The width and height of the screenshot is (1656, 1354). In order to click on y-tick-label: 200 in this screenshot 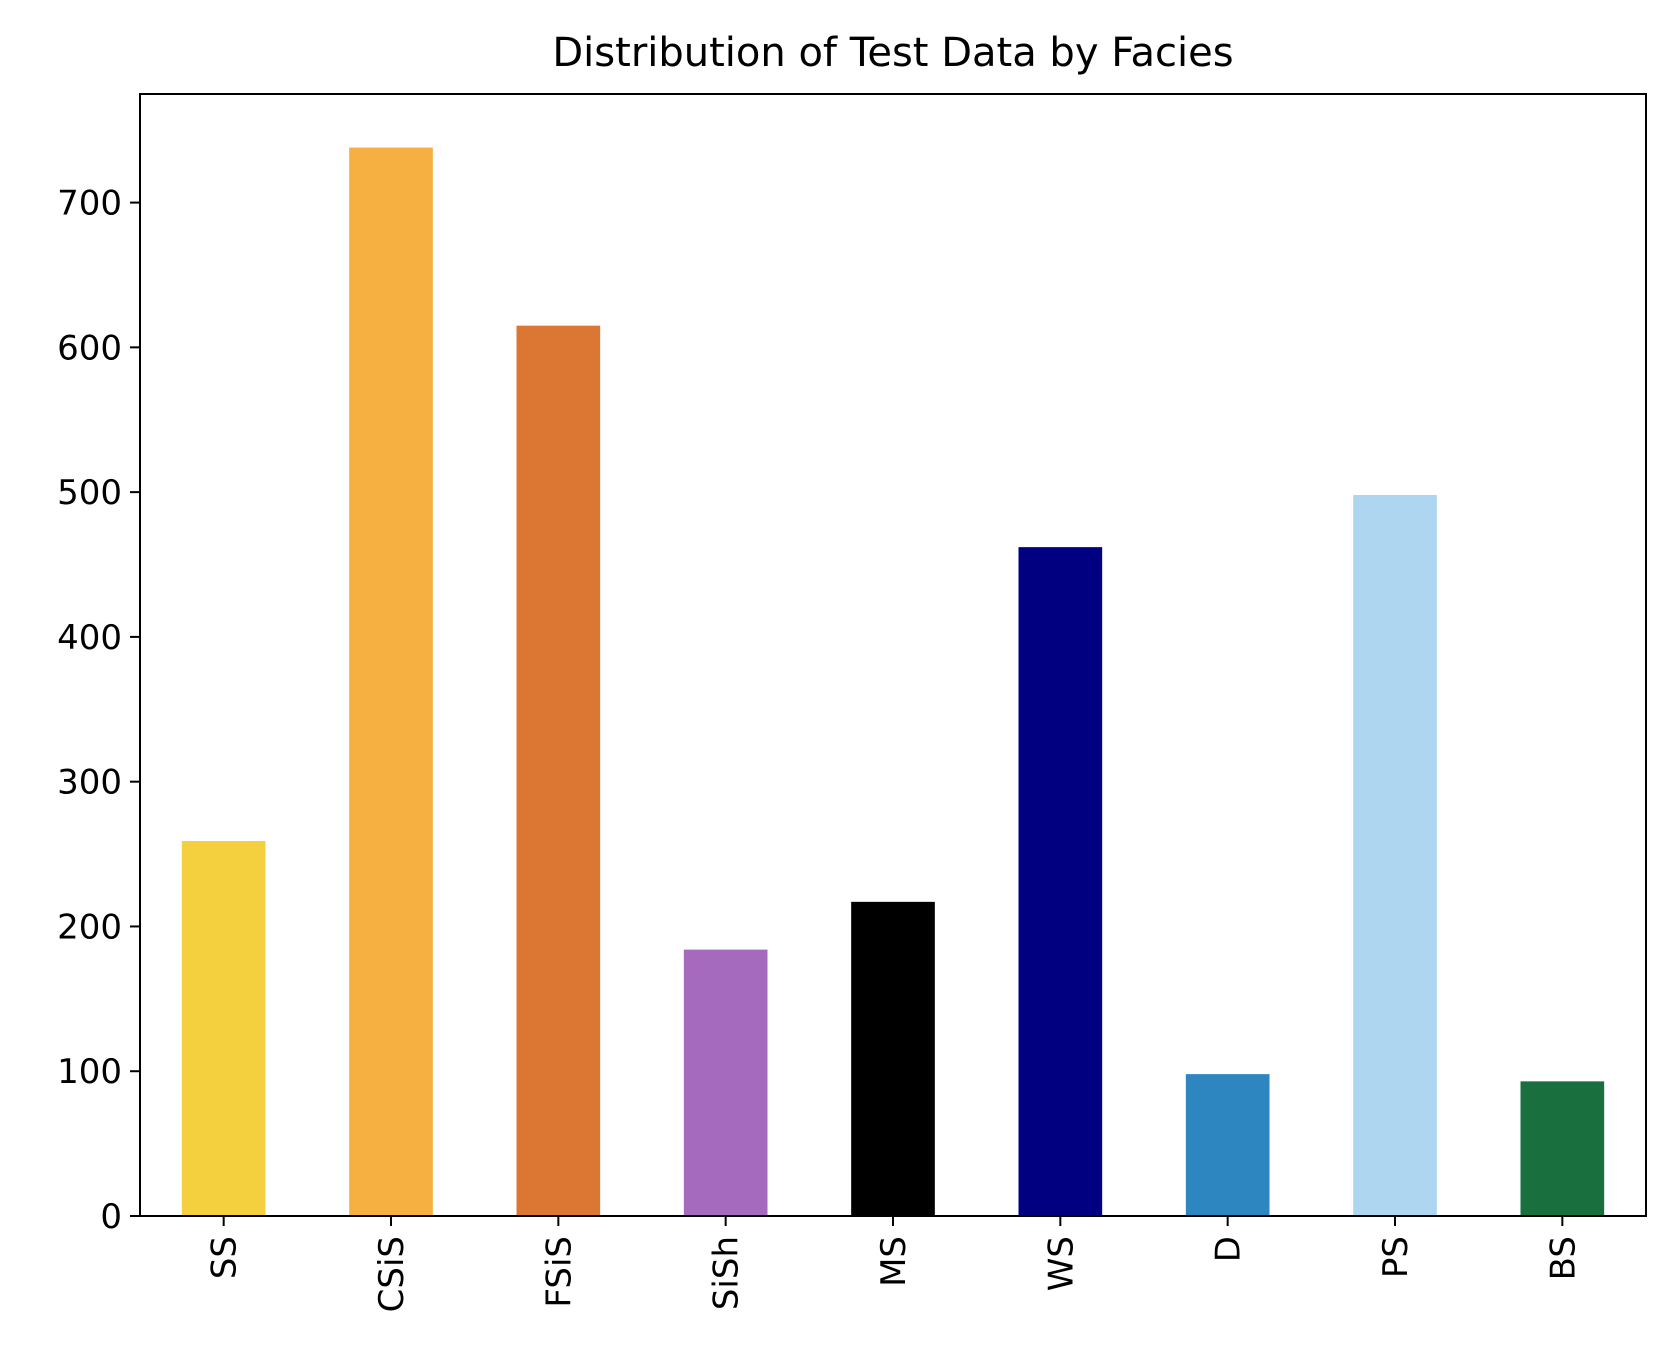, I will do `click(89, 927)`.